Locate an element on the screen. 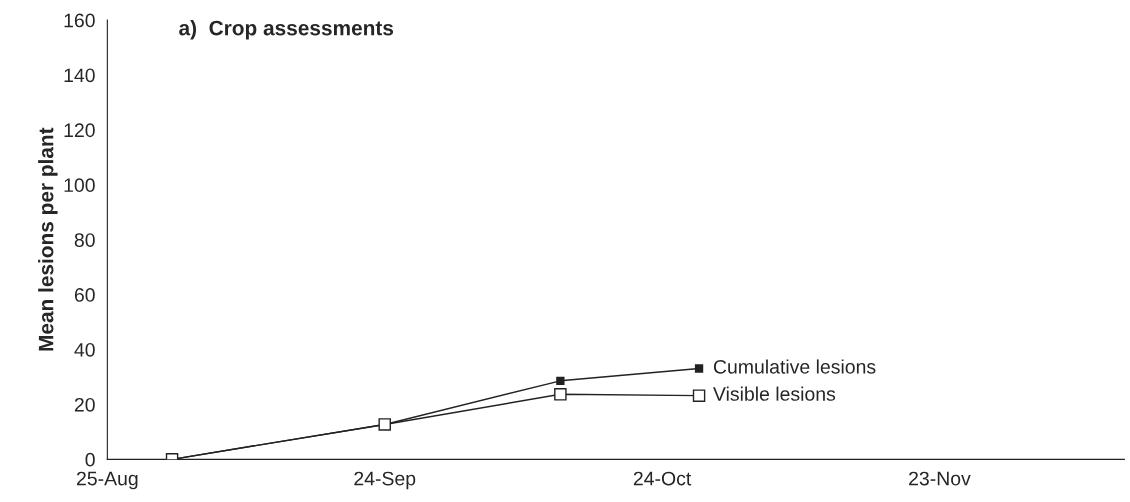 The width and height of the screenshot is (1130, 502). y-axis-title: Mean lesions per plant is located at coordinates (48, 239).